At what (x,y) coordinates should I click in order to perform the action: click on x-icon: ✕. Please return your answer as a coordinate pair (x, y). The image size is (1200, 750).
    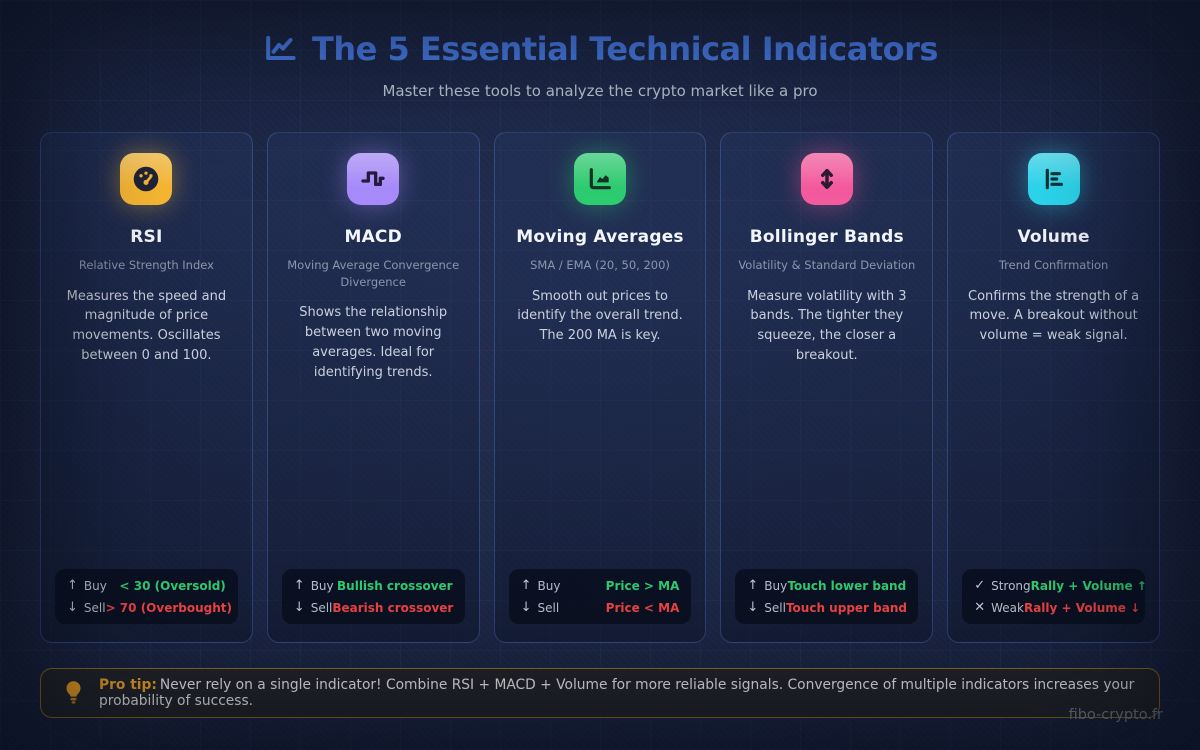
    Looking at the image, I should click on (980, 607).